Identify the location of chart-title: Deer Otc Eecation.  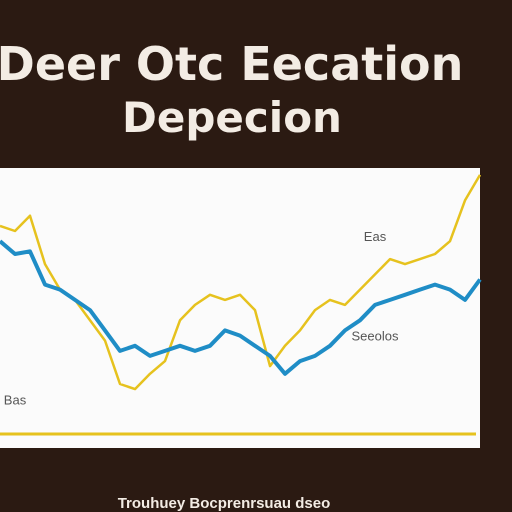
(231, 64).